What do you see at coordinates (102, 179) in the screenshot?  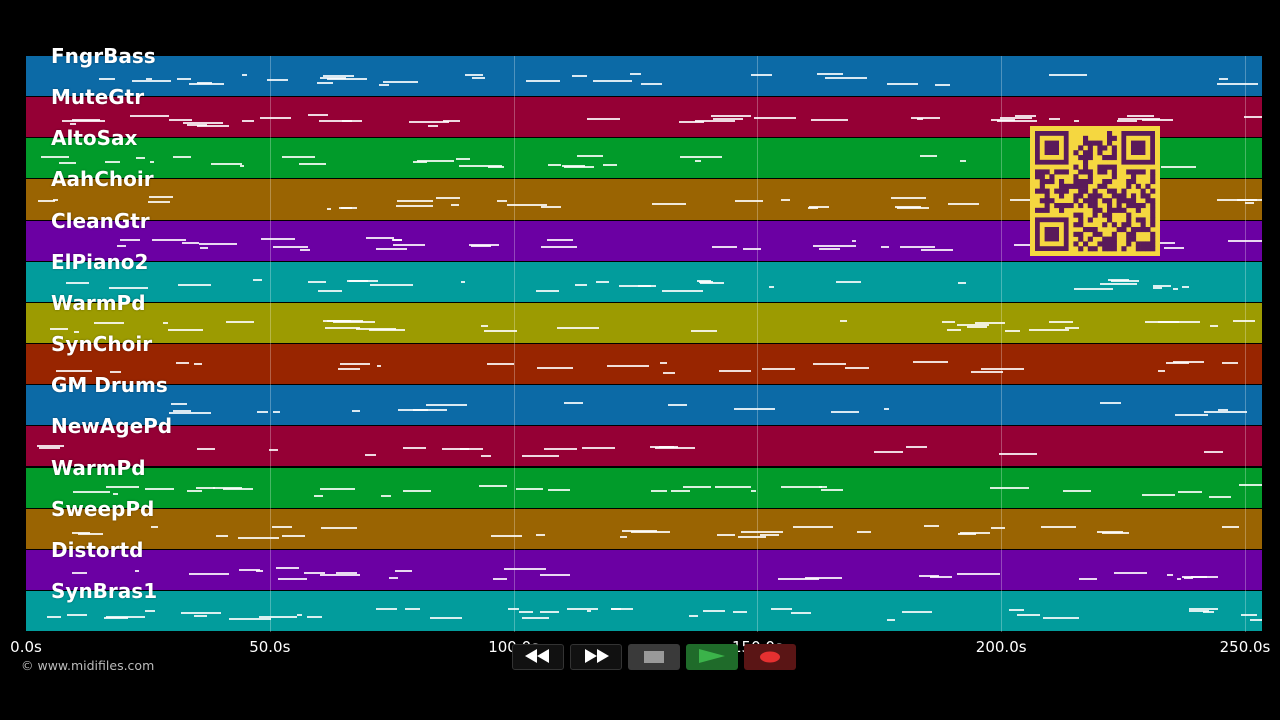 I see `track-label: AahChoir` at bounding box center [102, 179].